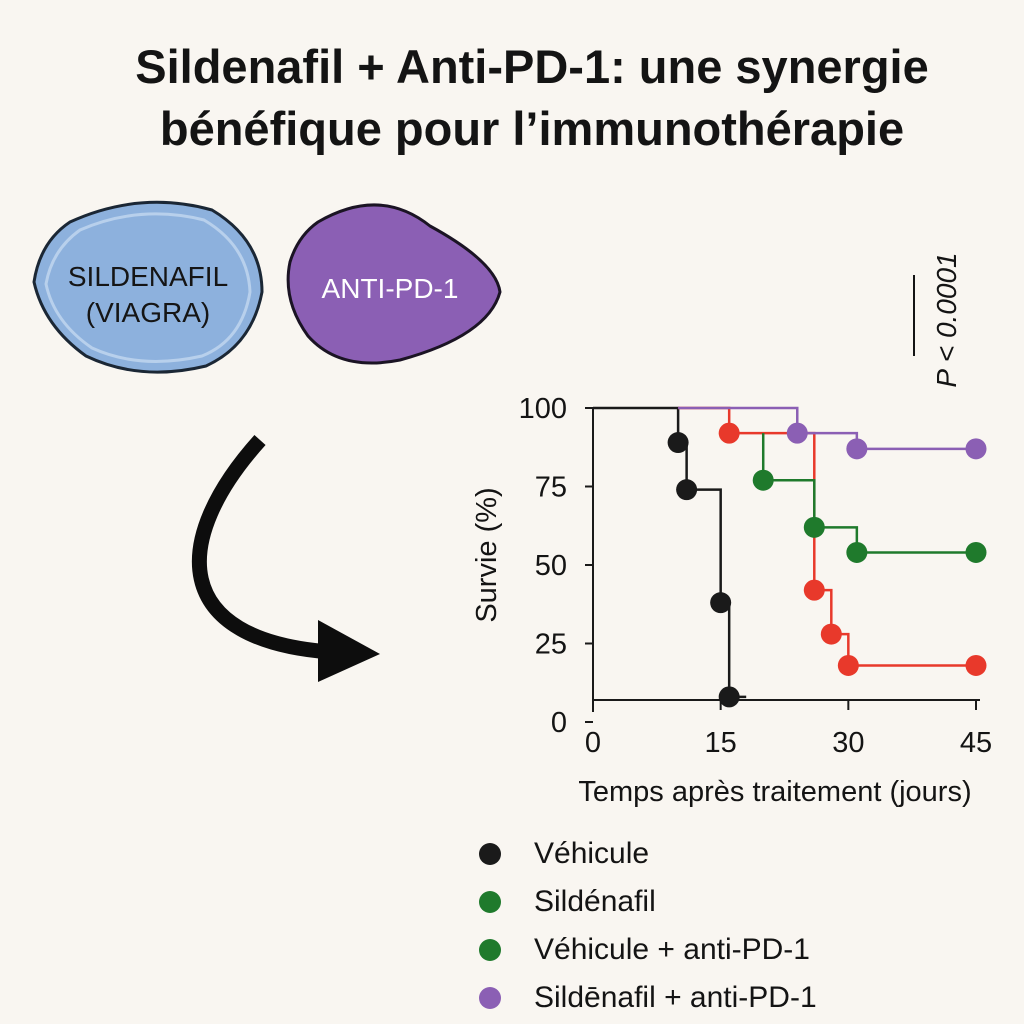 This screenshot has width=1024, height=1024. What do you see at coordinates (827, 565) in the screenshot?
I see `markers-group` at bounding box center [827, 565].